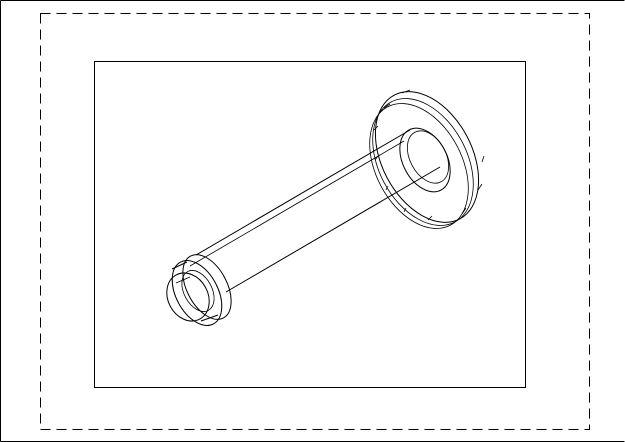 The width and height of the screenshot is (625, 442). I want to click on shaft, so click(315, 211).